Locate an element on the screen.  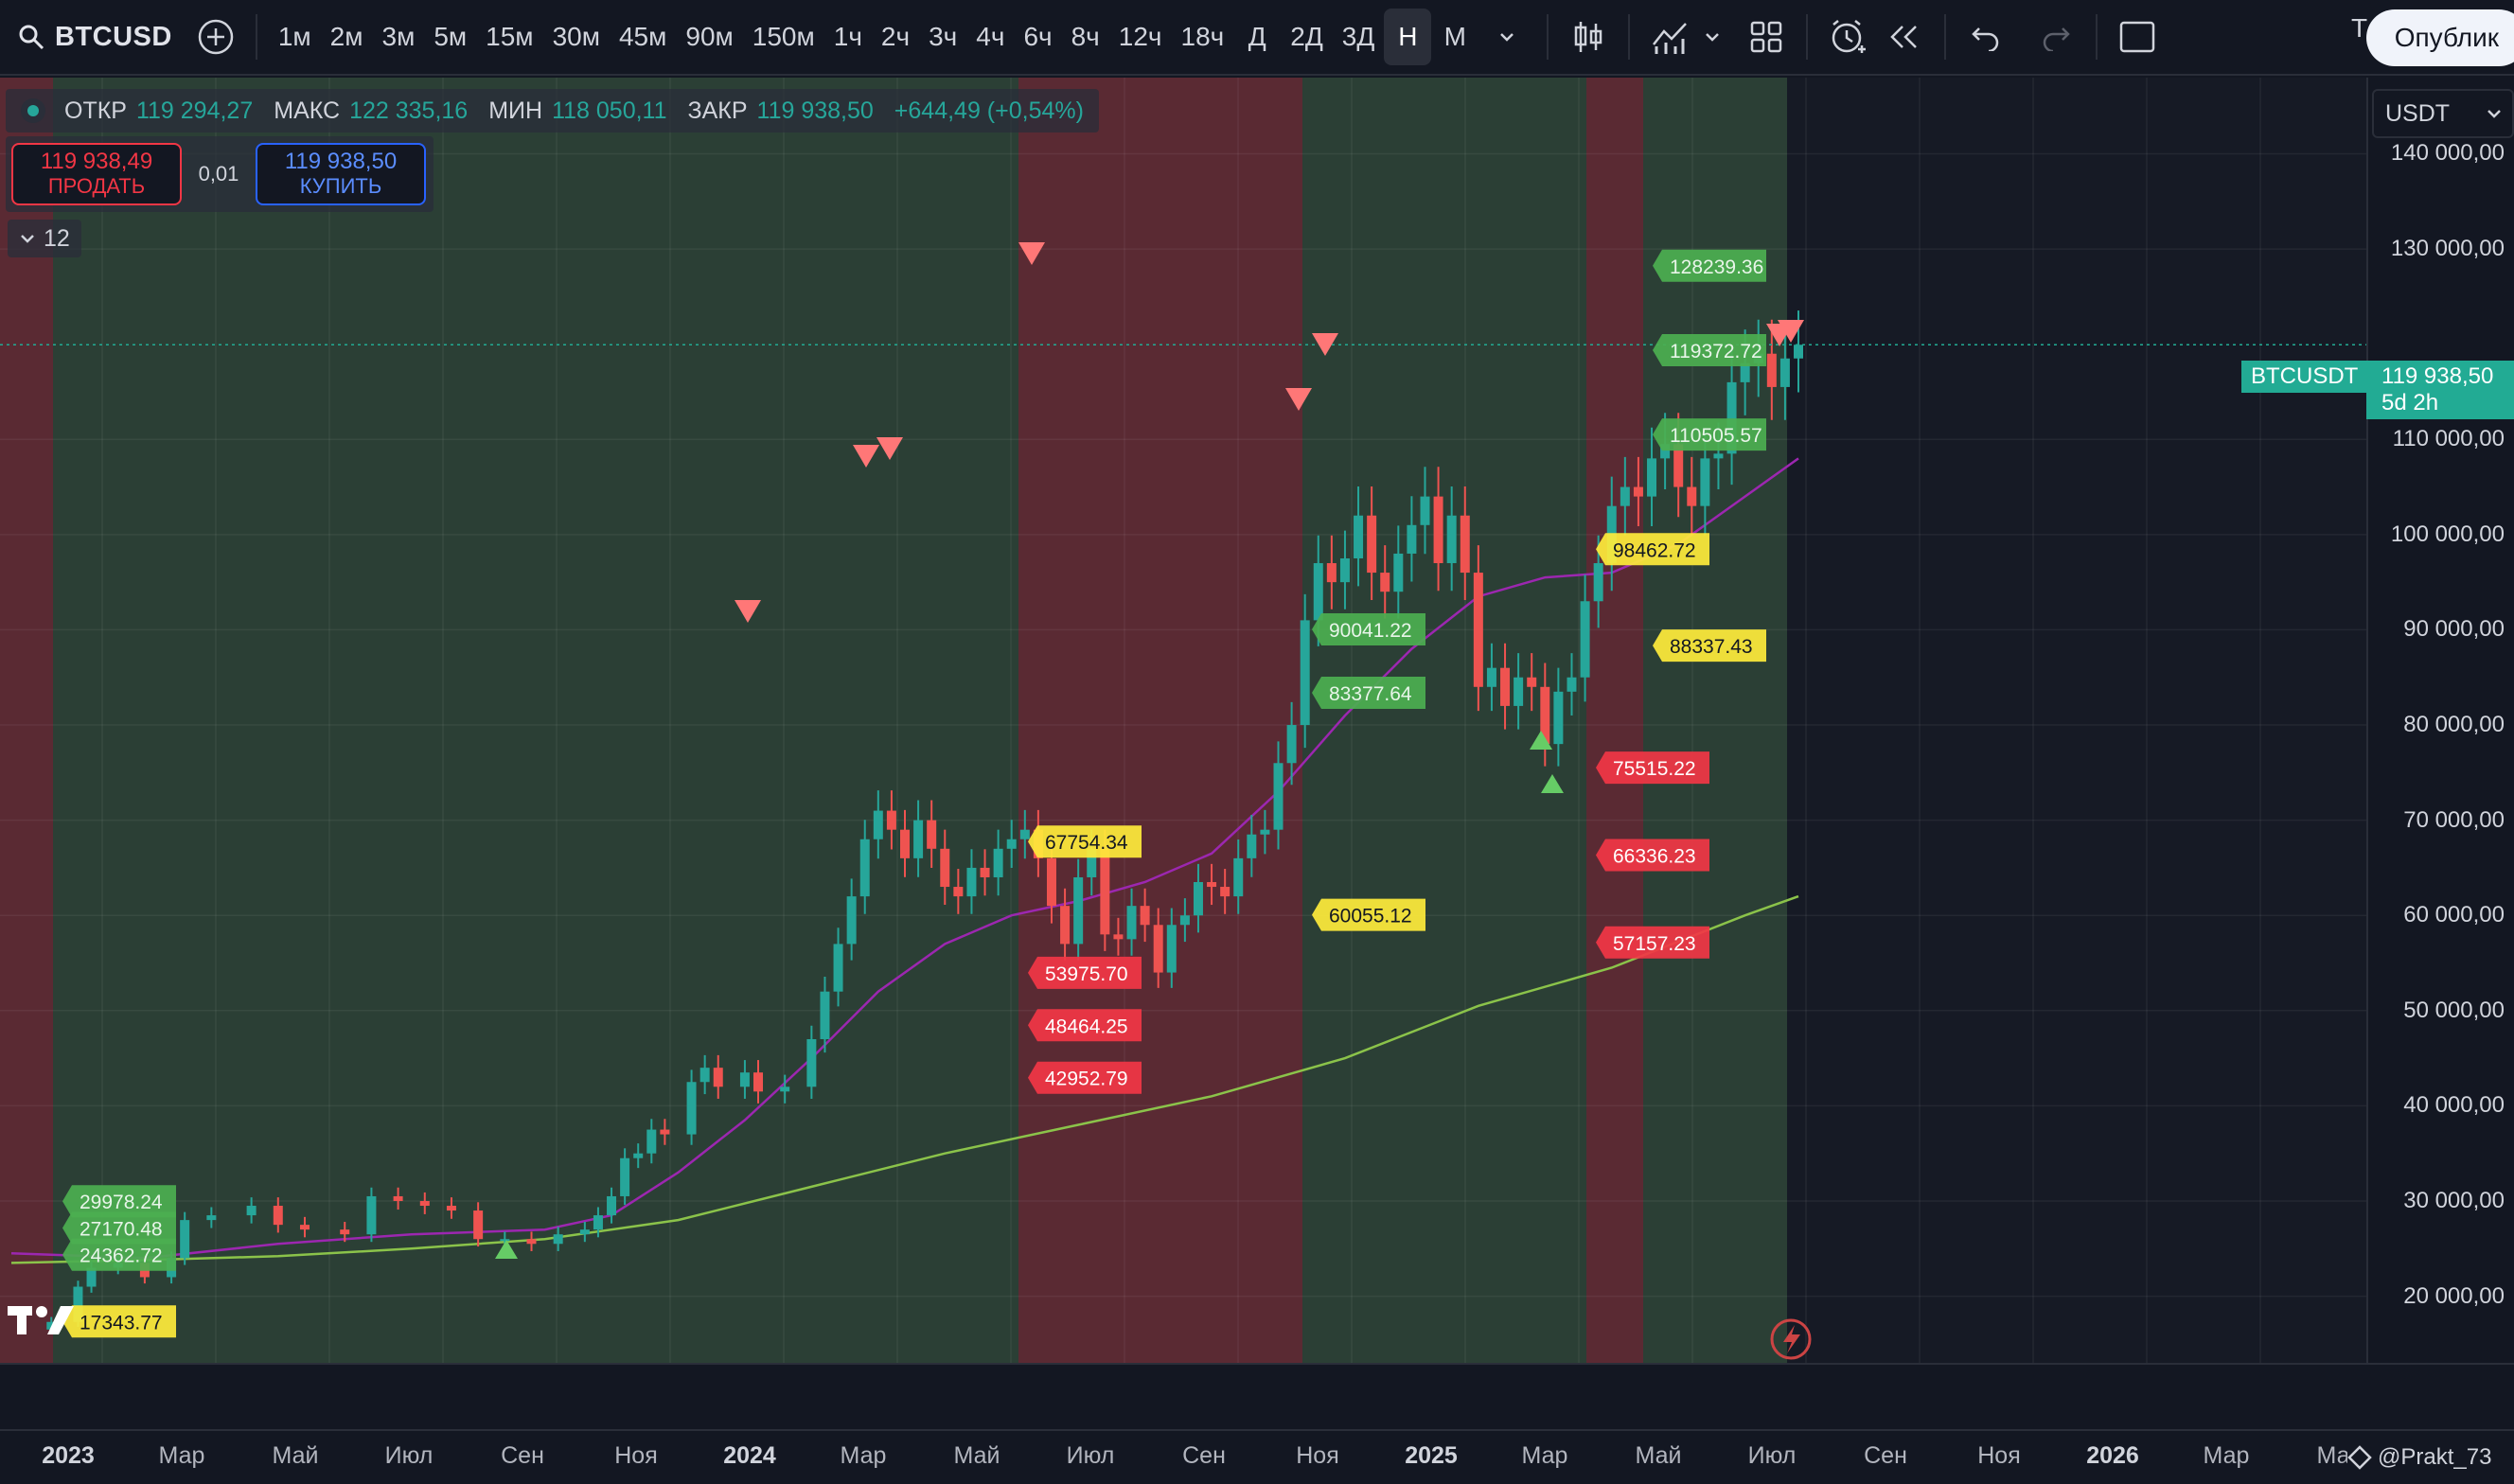
interval-button: 90м is located at coordinates (709, 36).